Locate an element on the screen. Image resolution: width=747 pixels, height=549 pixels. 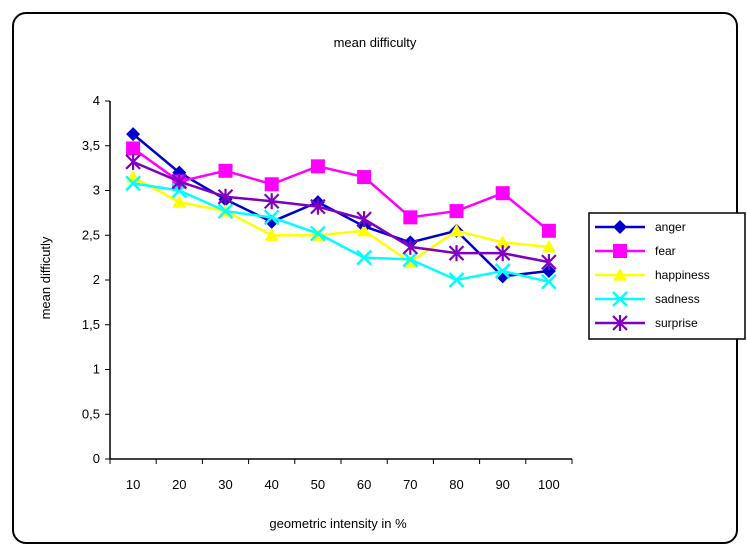
y-tick-label: 4 is located at coordinates (96, 100).